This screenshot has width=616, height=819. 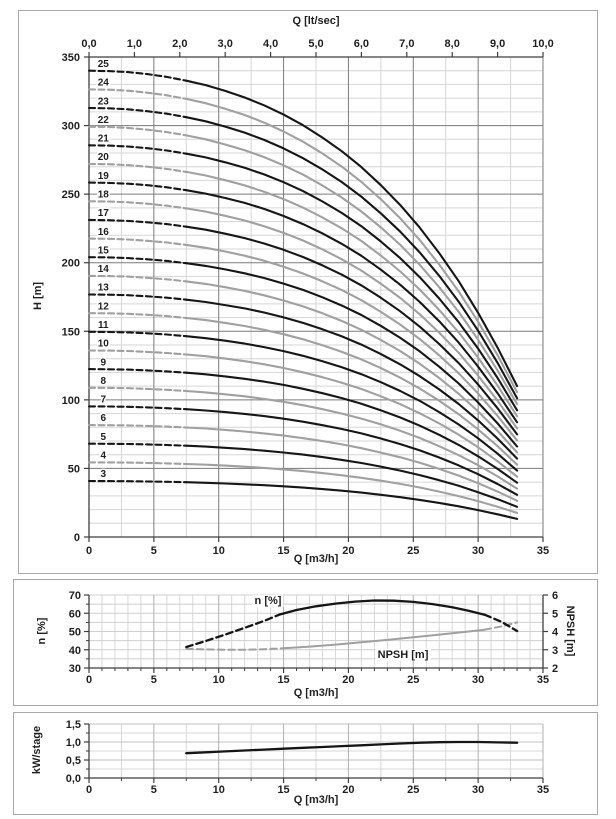 I want to click on h-axis-title: H [m], so click(x=38, y=296).